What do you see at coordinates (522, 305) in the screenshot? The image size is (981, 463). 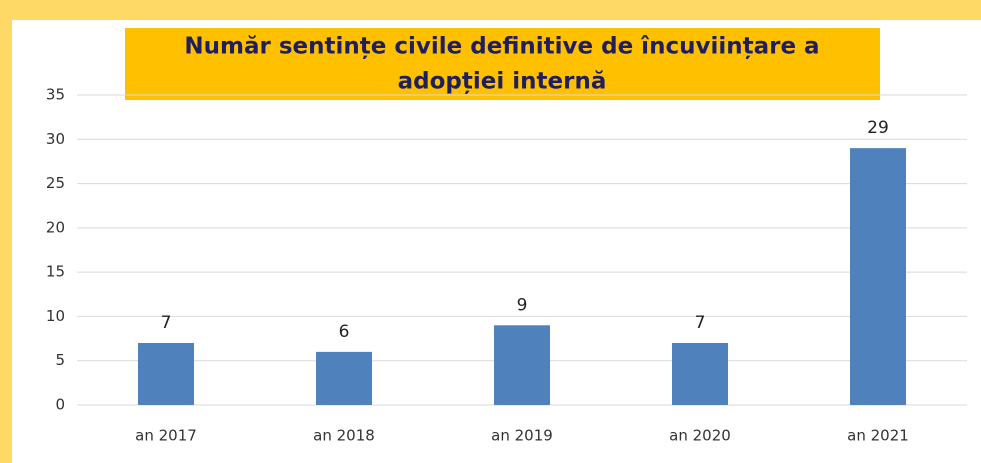 I see `data-label: 9` at bounding box center [522, 305].